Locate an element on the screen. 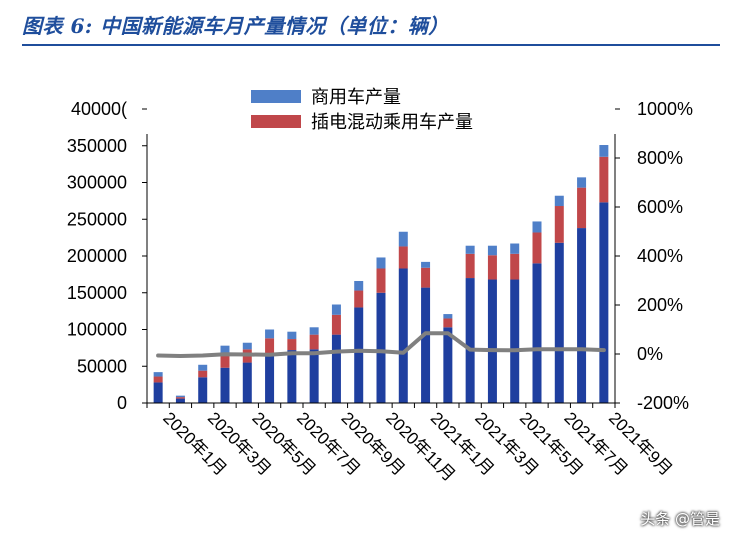 The height and width of the screenshot is (539, 736). right-axis-tick-label: 200% is located at coordinates (660, 305).